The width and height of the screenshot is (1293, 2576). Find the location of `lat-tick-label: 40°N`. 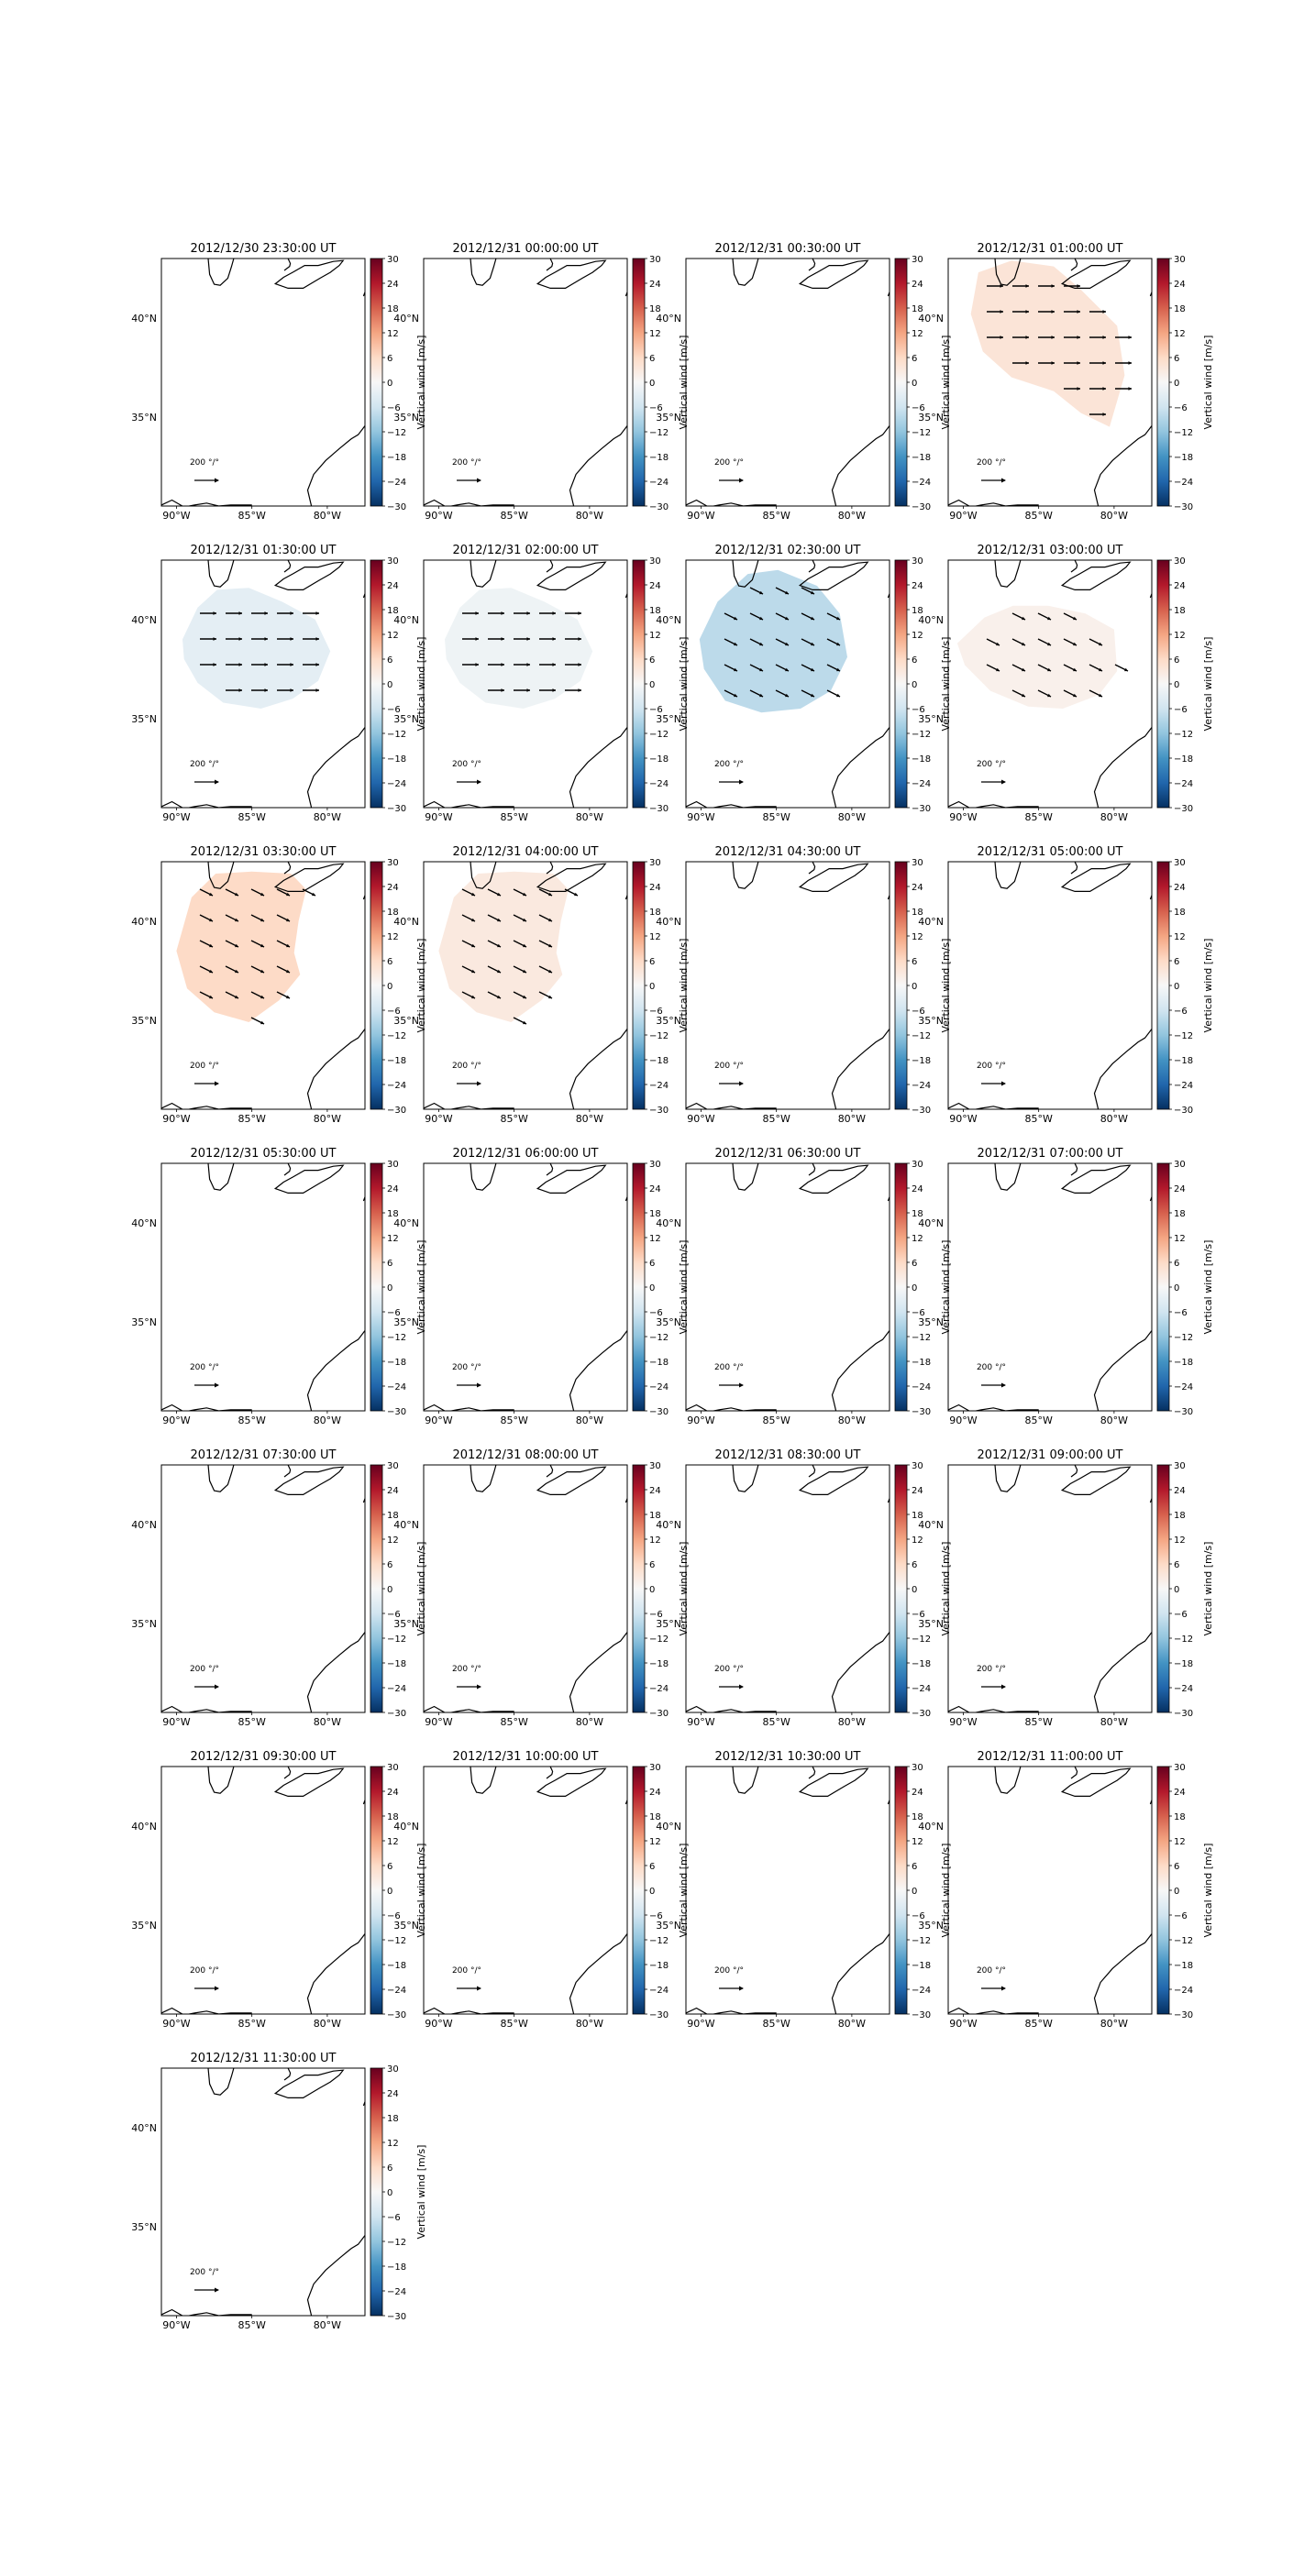

lat-tick-label: 40°N is located at coordinates (406, 319).